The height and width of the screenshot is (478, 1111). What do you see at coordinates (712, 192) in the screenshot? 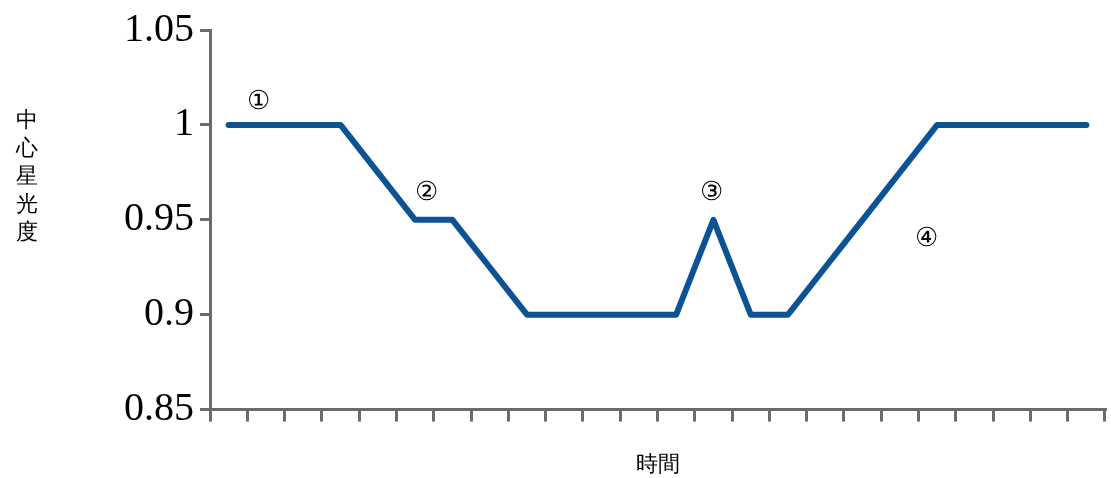
I see `annotation: ③` at bounding box center [712, 192].